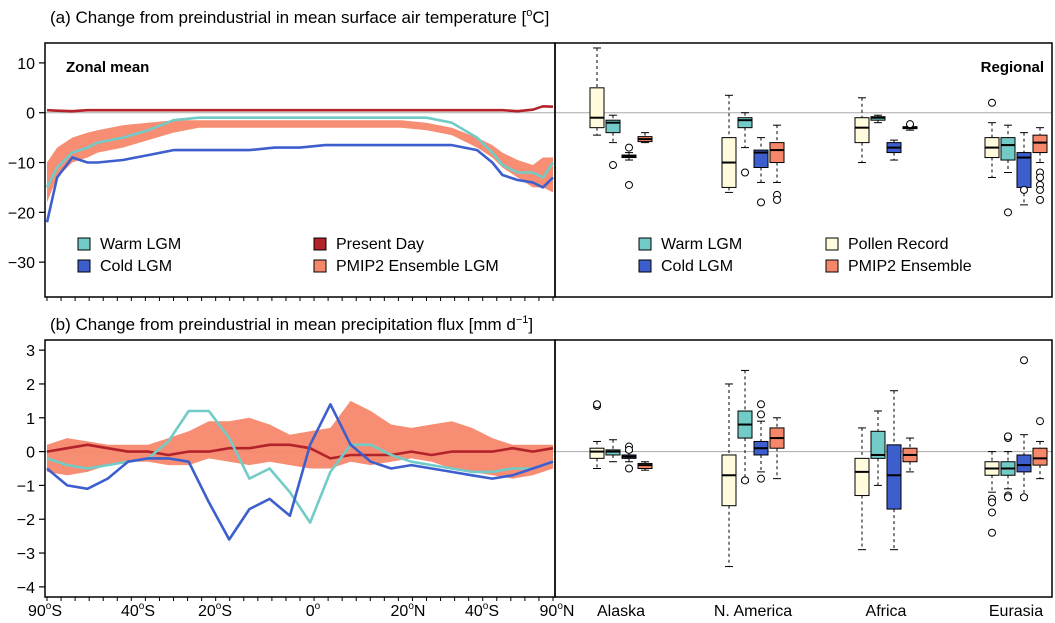  What do you see at coordinates (557, 610) in the screenshot?
I see `lat-tick-label: 90oN` at bounding box center [557, 610].